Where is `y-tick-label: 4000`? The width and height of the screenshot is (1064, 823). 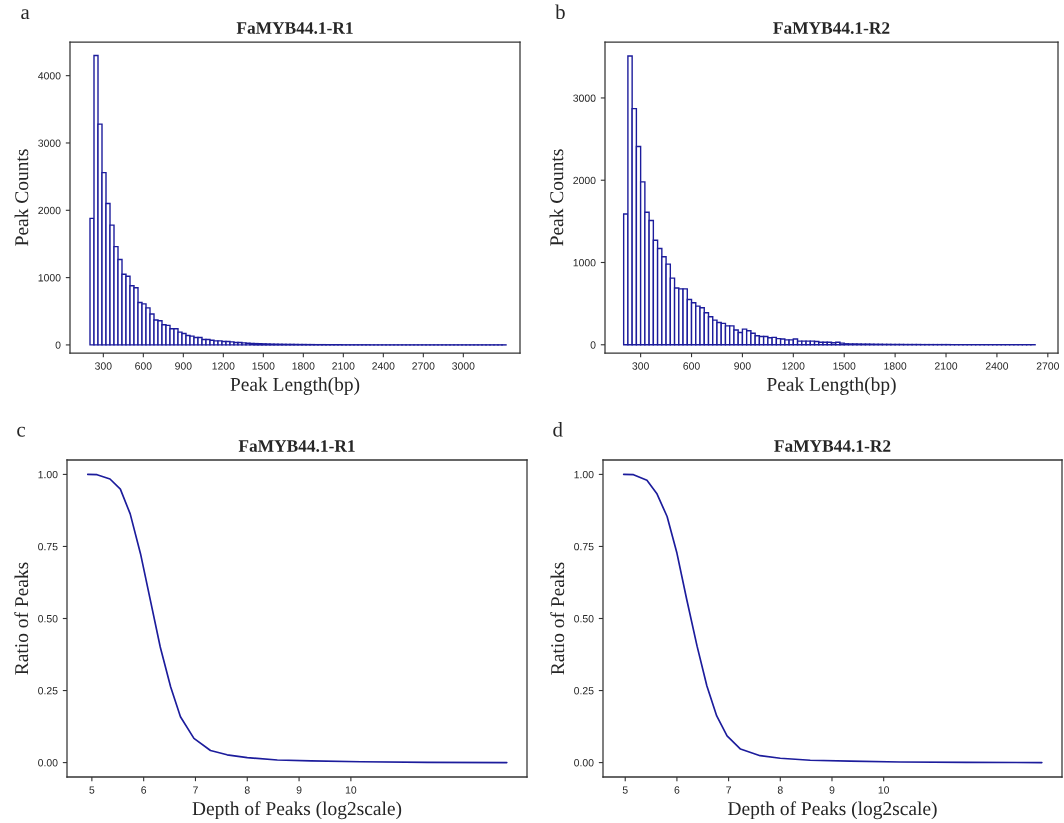
y-tick-label: 4000 is located at coordinates (49, 76).